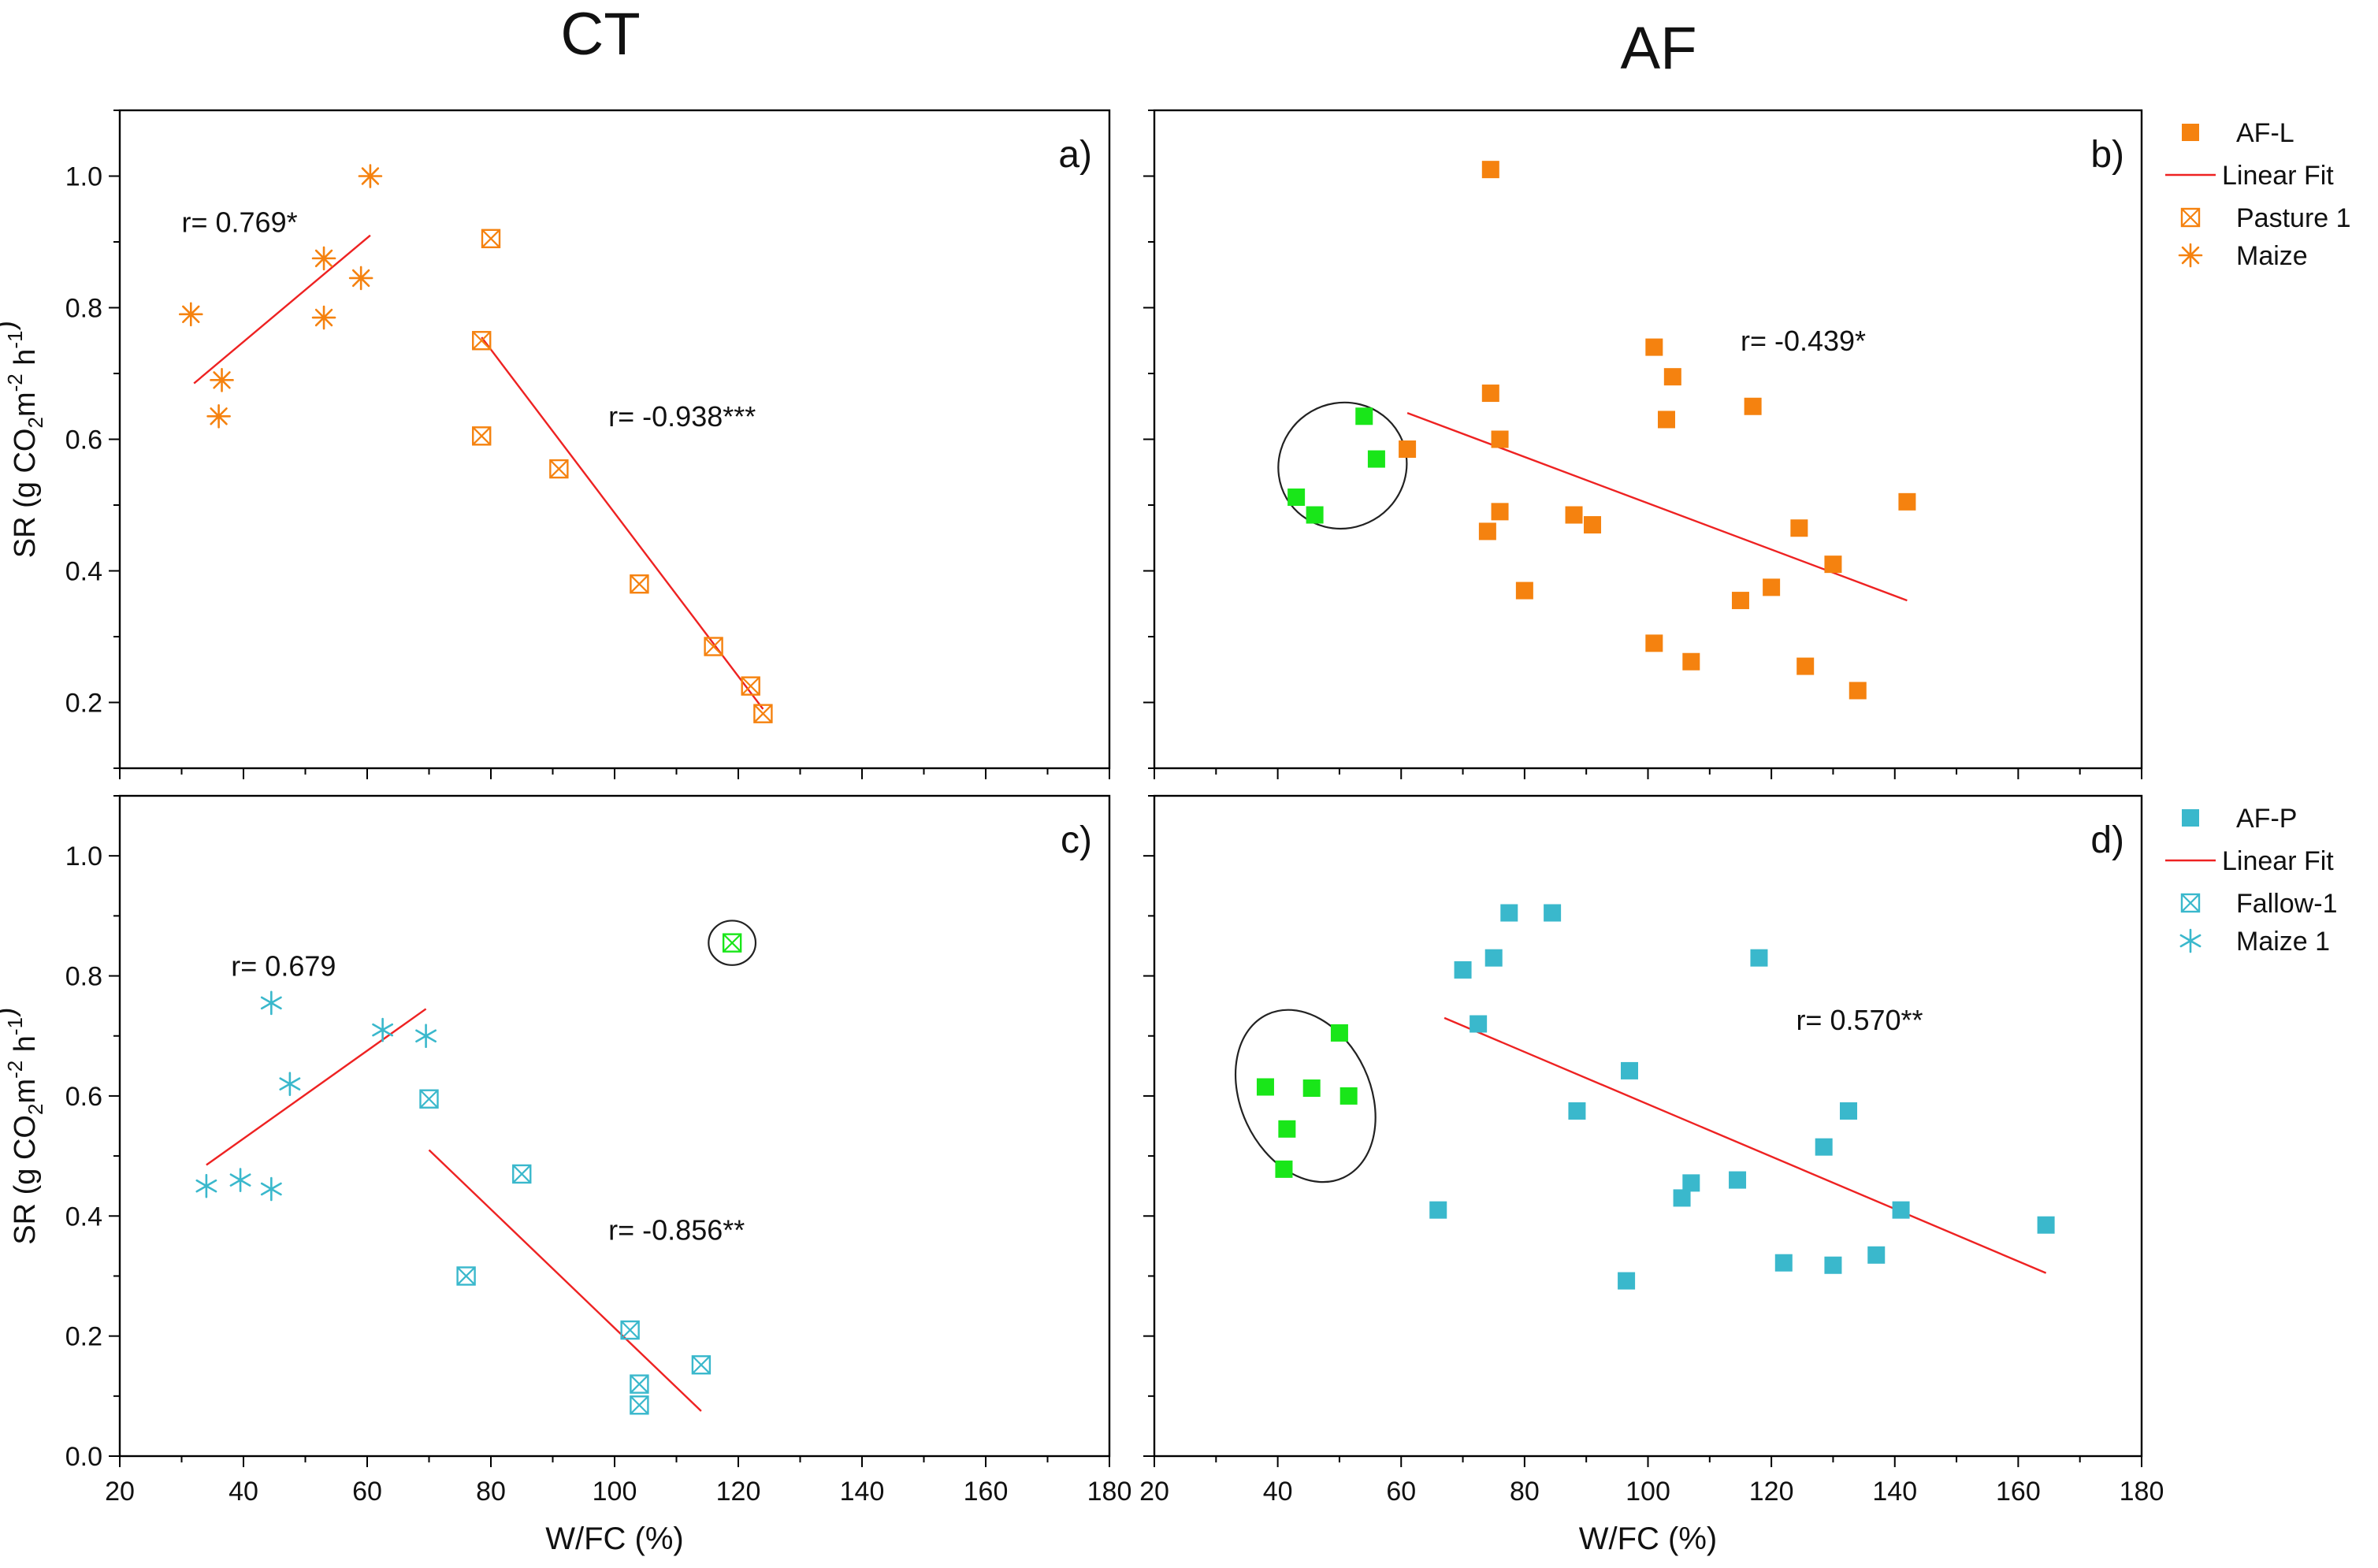  Describe the element at coordinates (1342, 465) in the screenshot. I see `highlight-ellipse` at that location.